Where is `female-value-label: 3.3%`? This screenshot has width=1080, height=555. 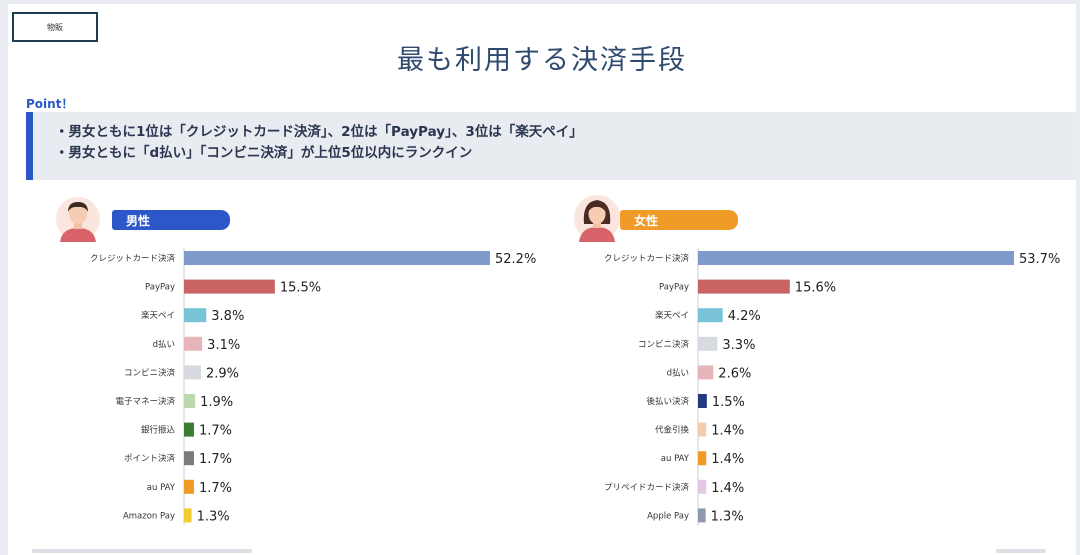
female-value-label: 3.3% is located at coordinates (738, 345).